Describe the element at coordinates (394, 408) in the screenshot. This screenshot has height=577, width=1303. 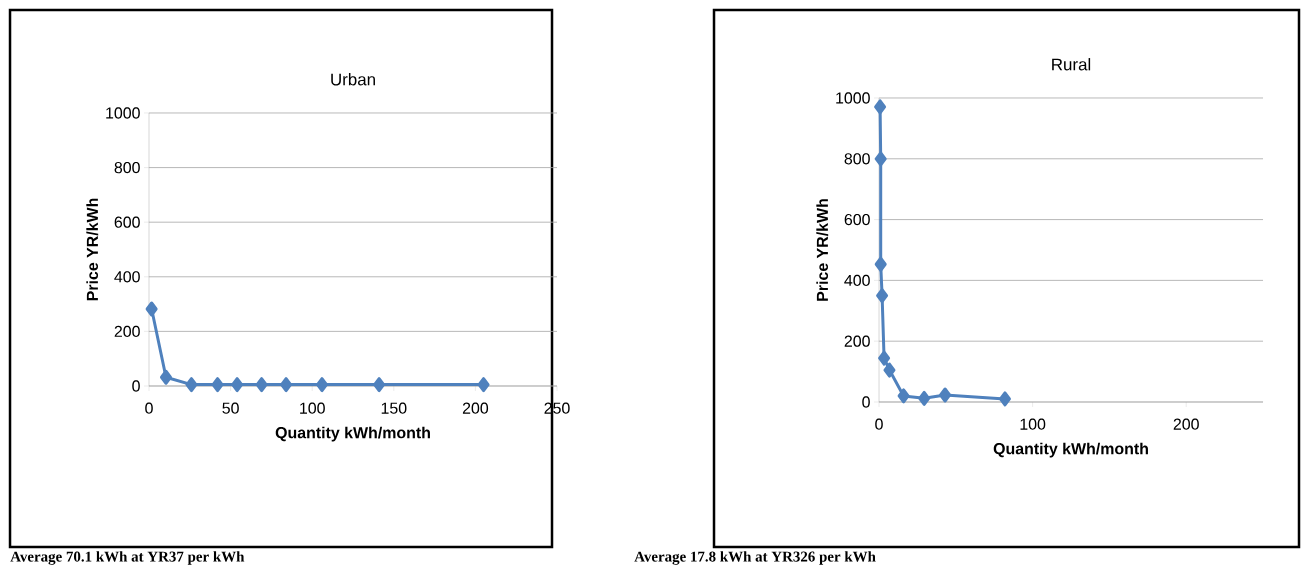
I see `x-tick-label: 150` at that location.